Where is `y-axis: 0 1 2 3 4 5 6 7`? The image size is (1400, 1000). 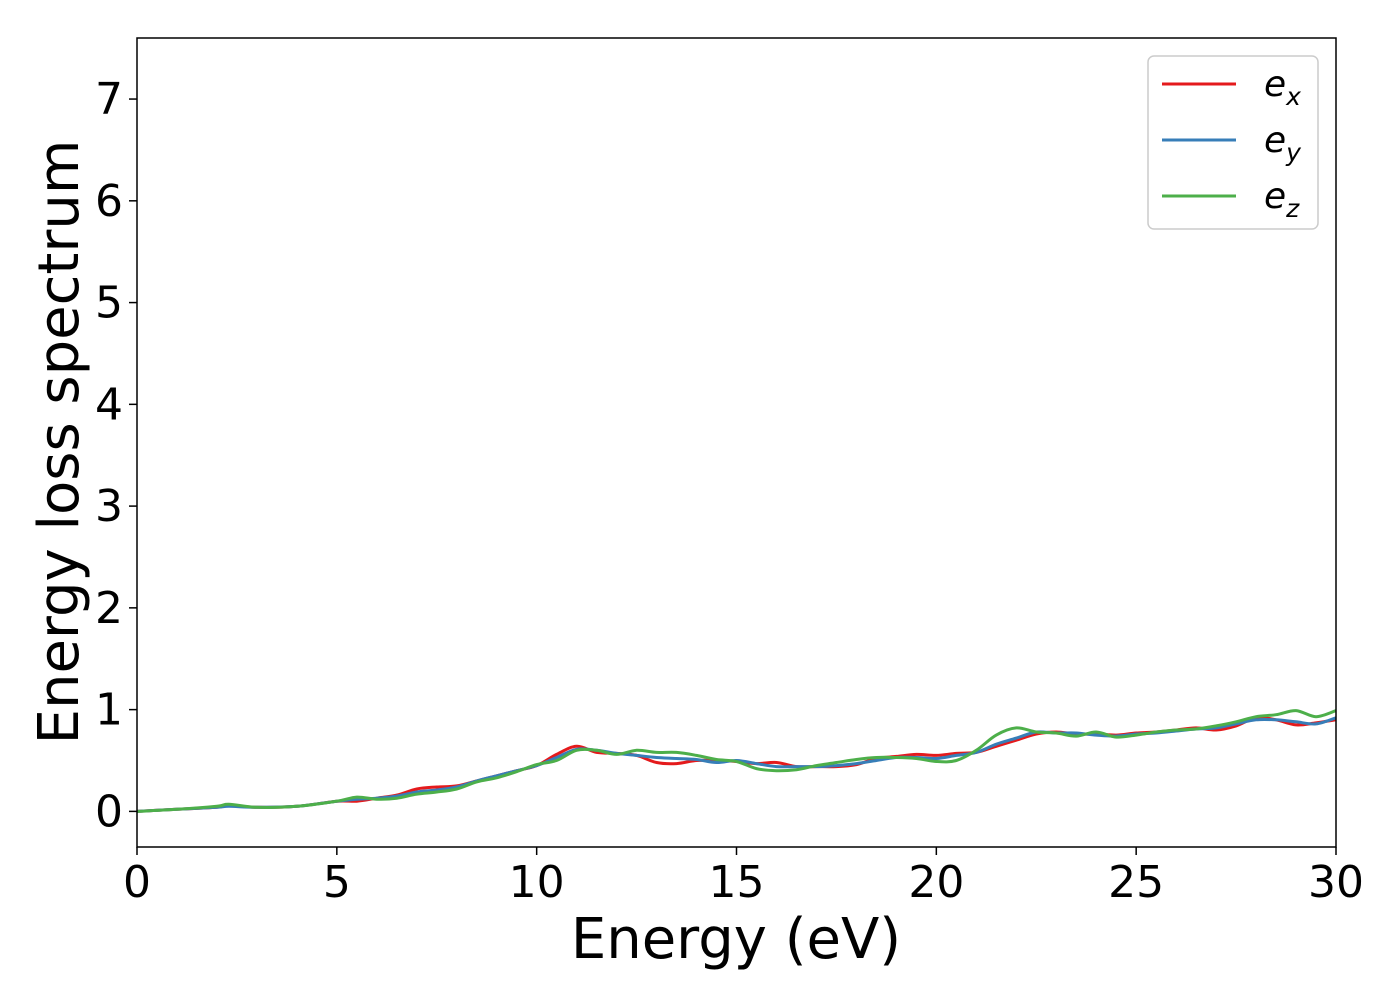 y-axis: 0 1 2 3 4 5 6 7 is located at coordinates (116, 455).